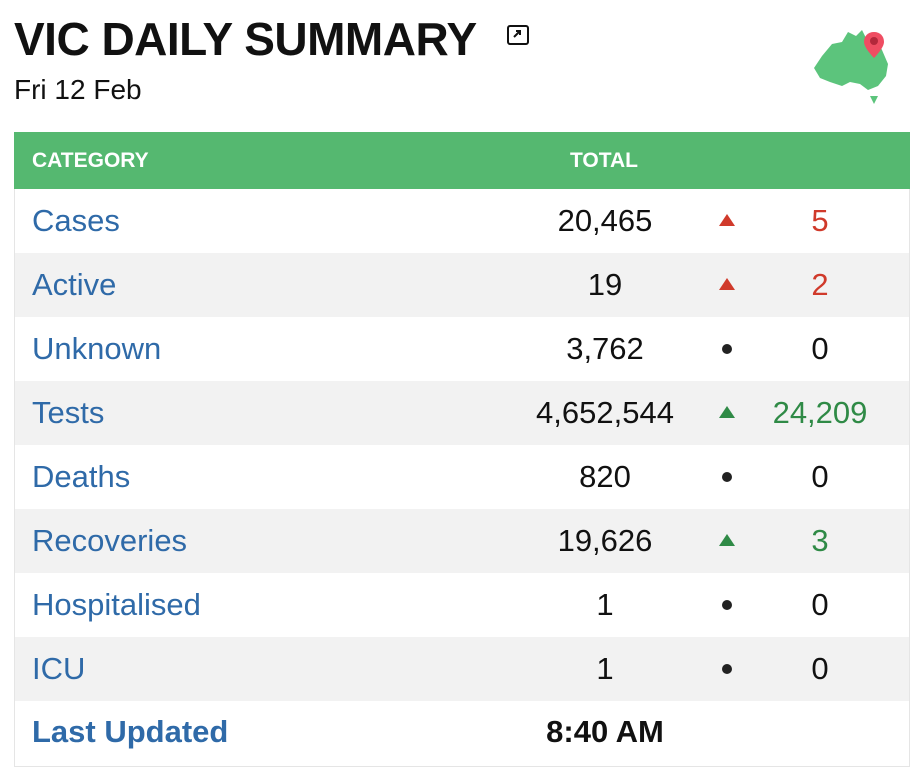 The width and height of the screenshot is (916, 770). I want to click on table-row: Unknown 3,762 0, so click(462, 349).